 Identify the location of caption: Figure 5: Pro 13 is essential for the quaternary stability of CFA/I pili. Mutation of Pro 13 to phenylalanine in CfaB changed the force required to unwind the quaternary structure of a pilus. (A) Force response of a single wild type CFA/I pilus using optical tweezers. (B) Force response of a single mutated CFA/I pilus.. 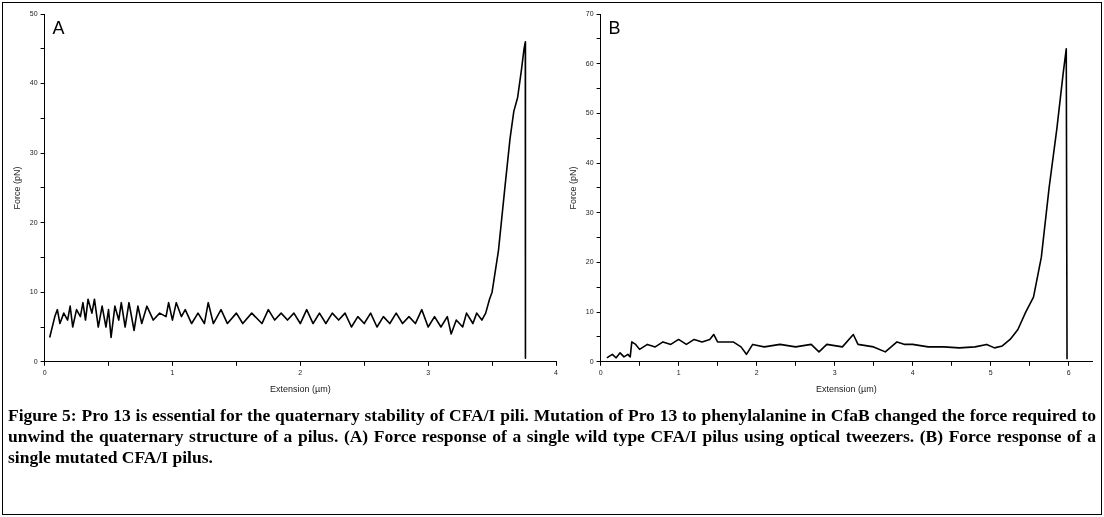
(552, 436).